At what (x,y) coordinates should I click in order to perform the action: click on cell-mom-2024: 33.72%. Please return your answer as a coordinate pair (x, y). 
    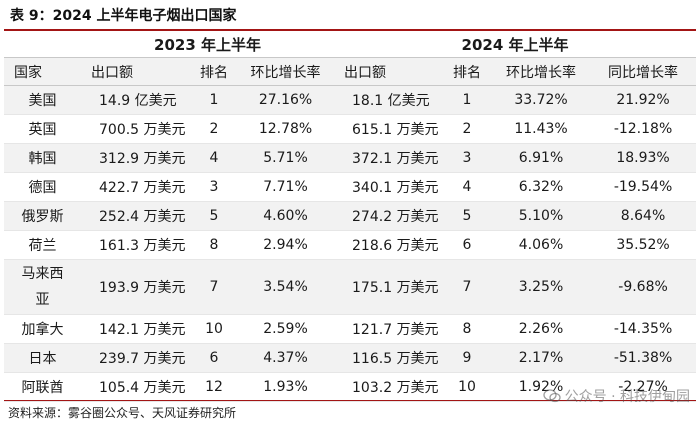
    Looking at the image, I should click on (541, 100).